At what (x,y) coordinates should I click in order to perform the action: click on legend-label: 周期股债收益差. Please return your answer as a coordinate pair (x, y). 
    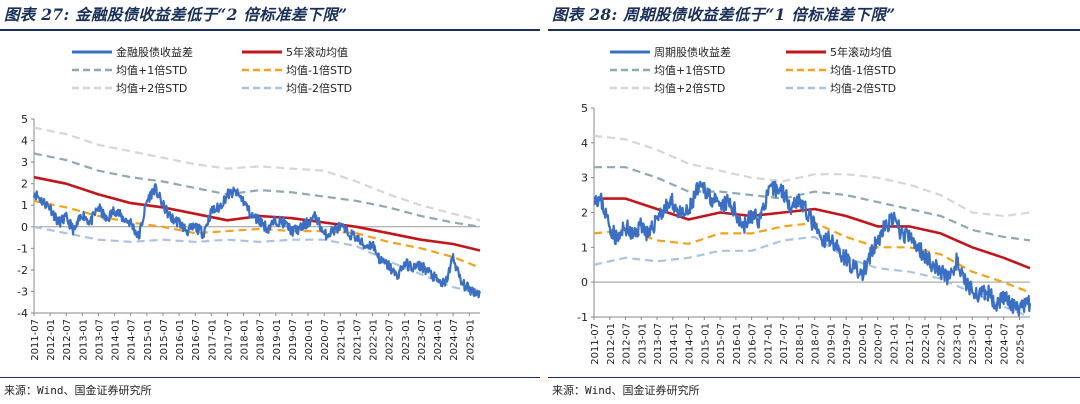
    Looking at the image, I should click on (692, 52).